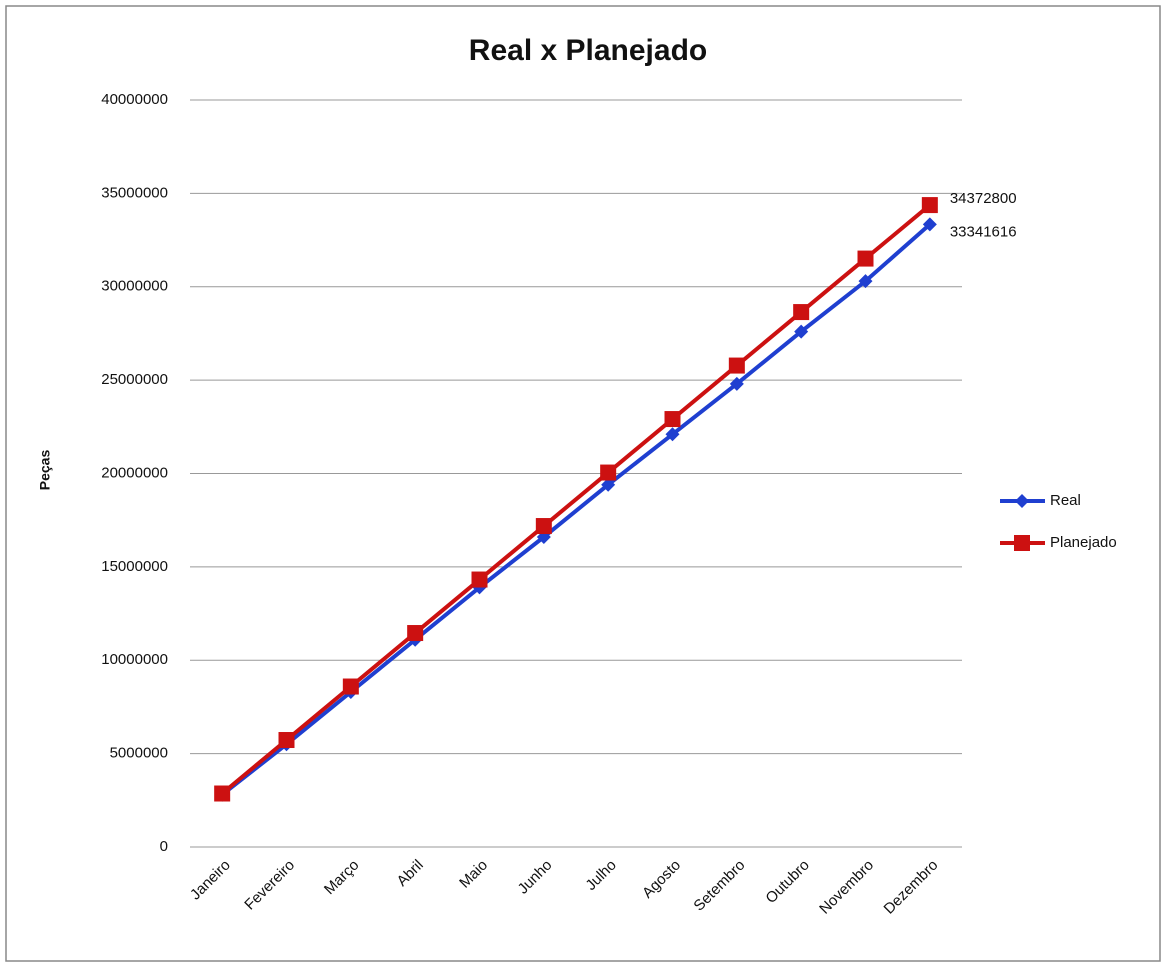 The width and height of the screenshot is (1166, 967). I want to click on y-tick-label: 40000000, so click(134, 99).